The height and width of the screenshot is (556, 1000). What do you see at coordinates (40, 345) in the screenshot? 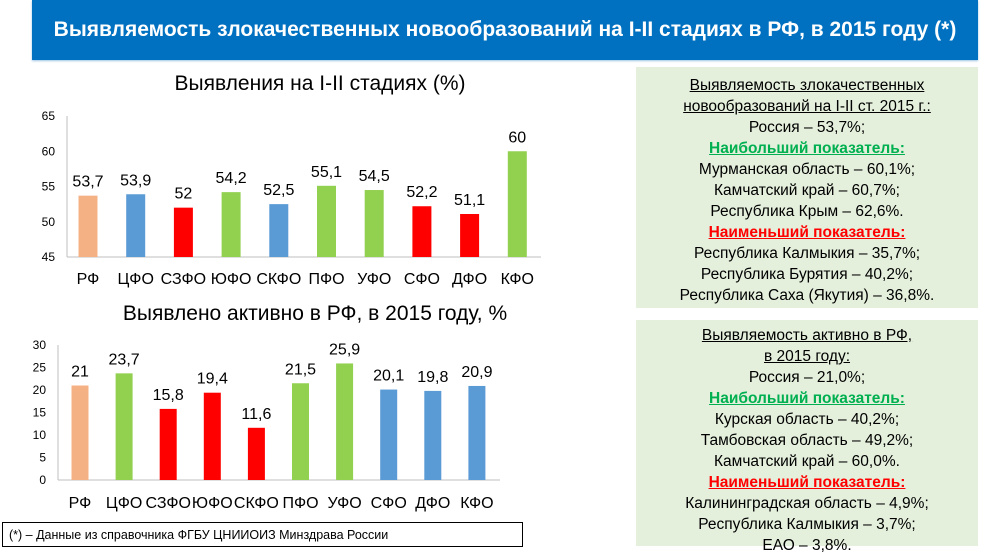
I see `y-tick-label: 30` at bounding box center [40, 345].